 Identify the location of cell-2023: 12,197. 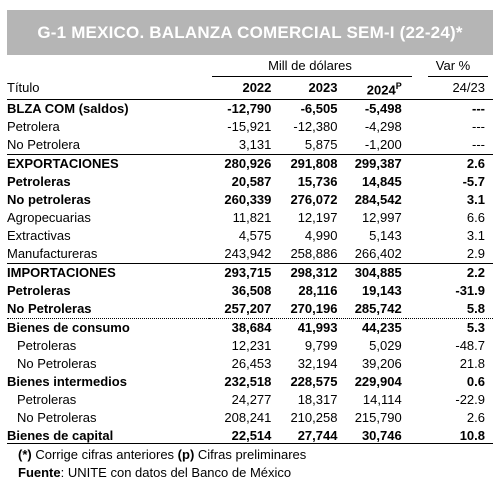
(317, 218).